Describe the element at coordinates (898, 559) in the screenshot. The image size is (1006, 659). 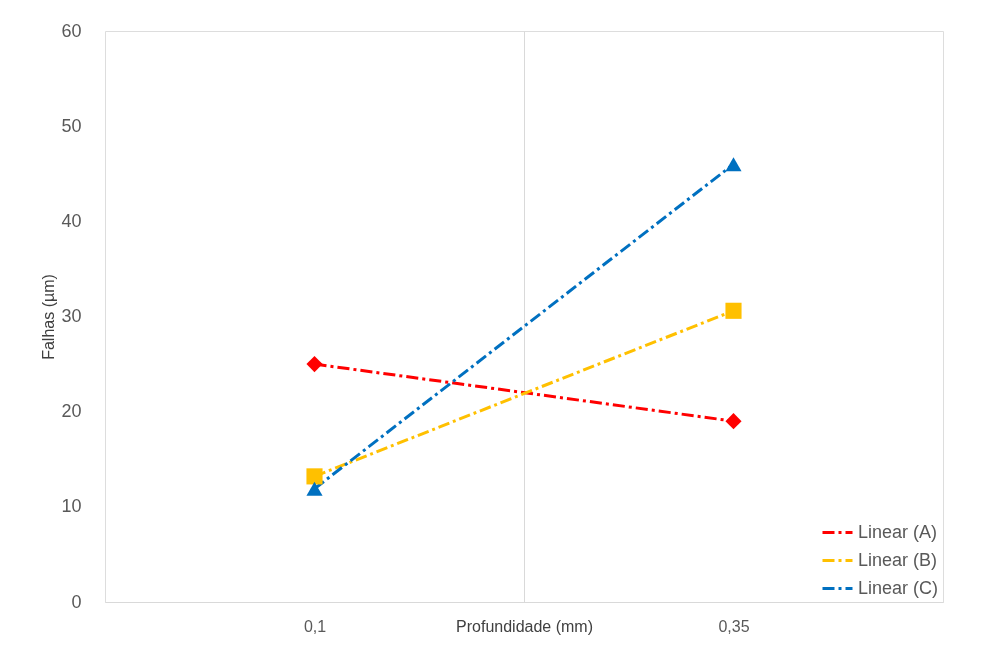
I see `legend-label: Linear (B)` at that location.